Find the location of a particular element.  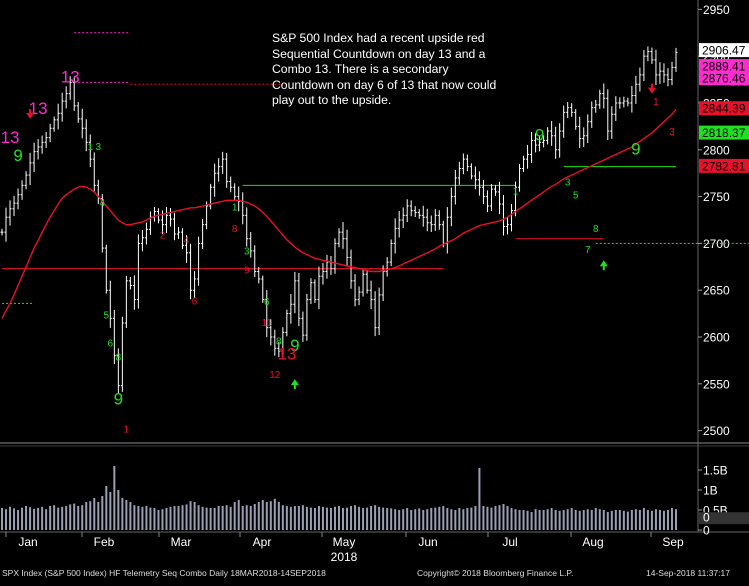

setup-count-marker: 8 is located at coordinates (279, 342).